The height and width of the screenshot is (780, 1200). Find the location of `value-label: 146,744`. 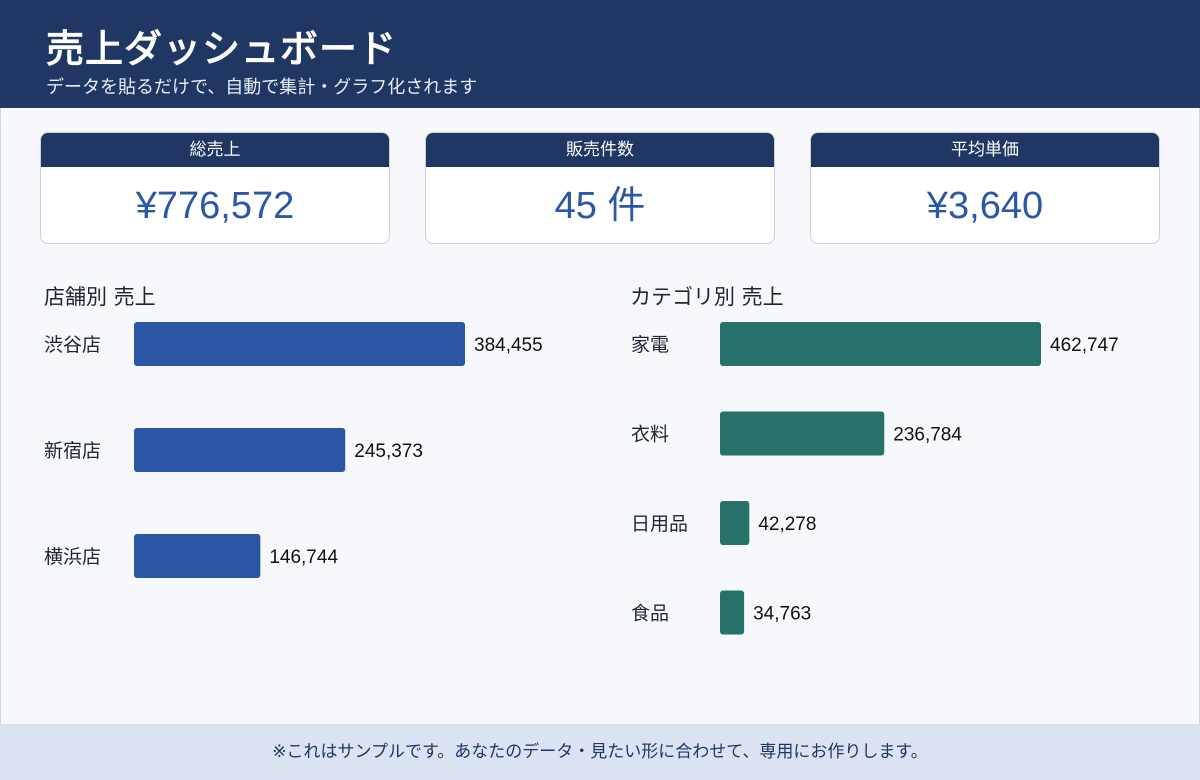

value-label: 146,744 is located at coordinates (303, 557).